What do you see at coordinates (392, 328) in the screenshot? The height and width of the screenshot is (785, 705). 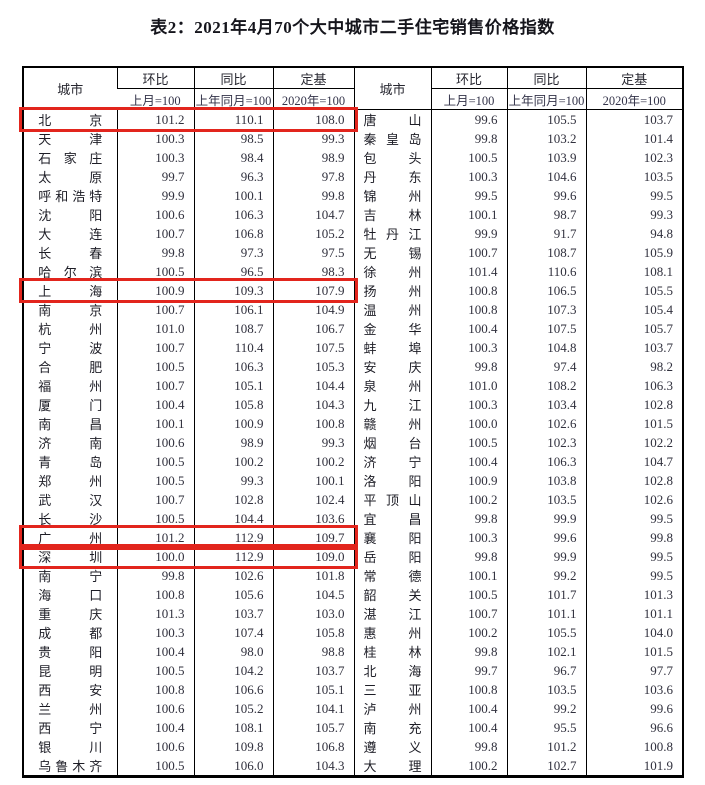 I see `city-cell: 金华` at bounding box center [392, 328].